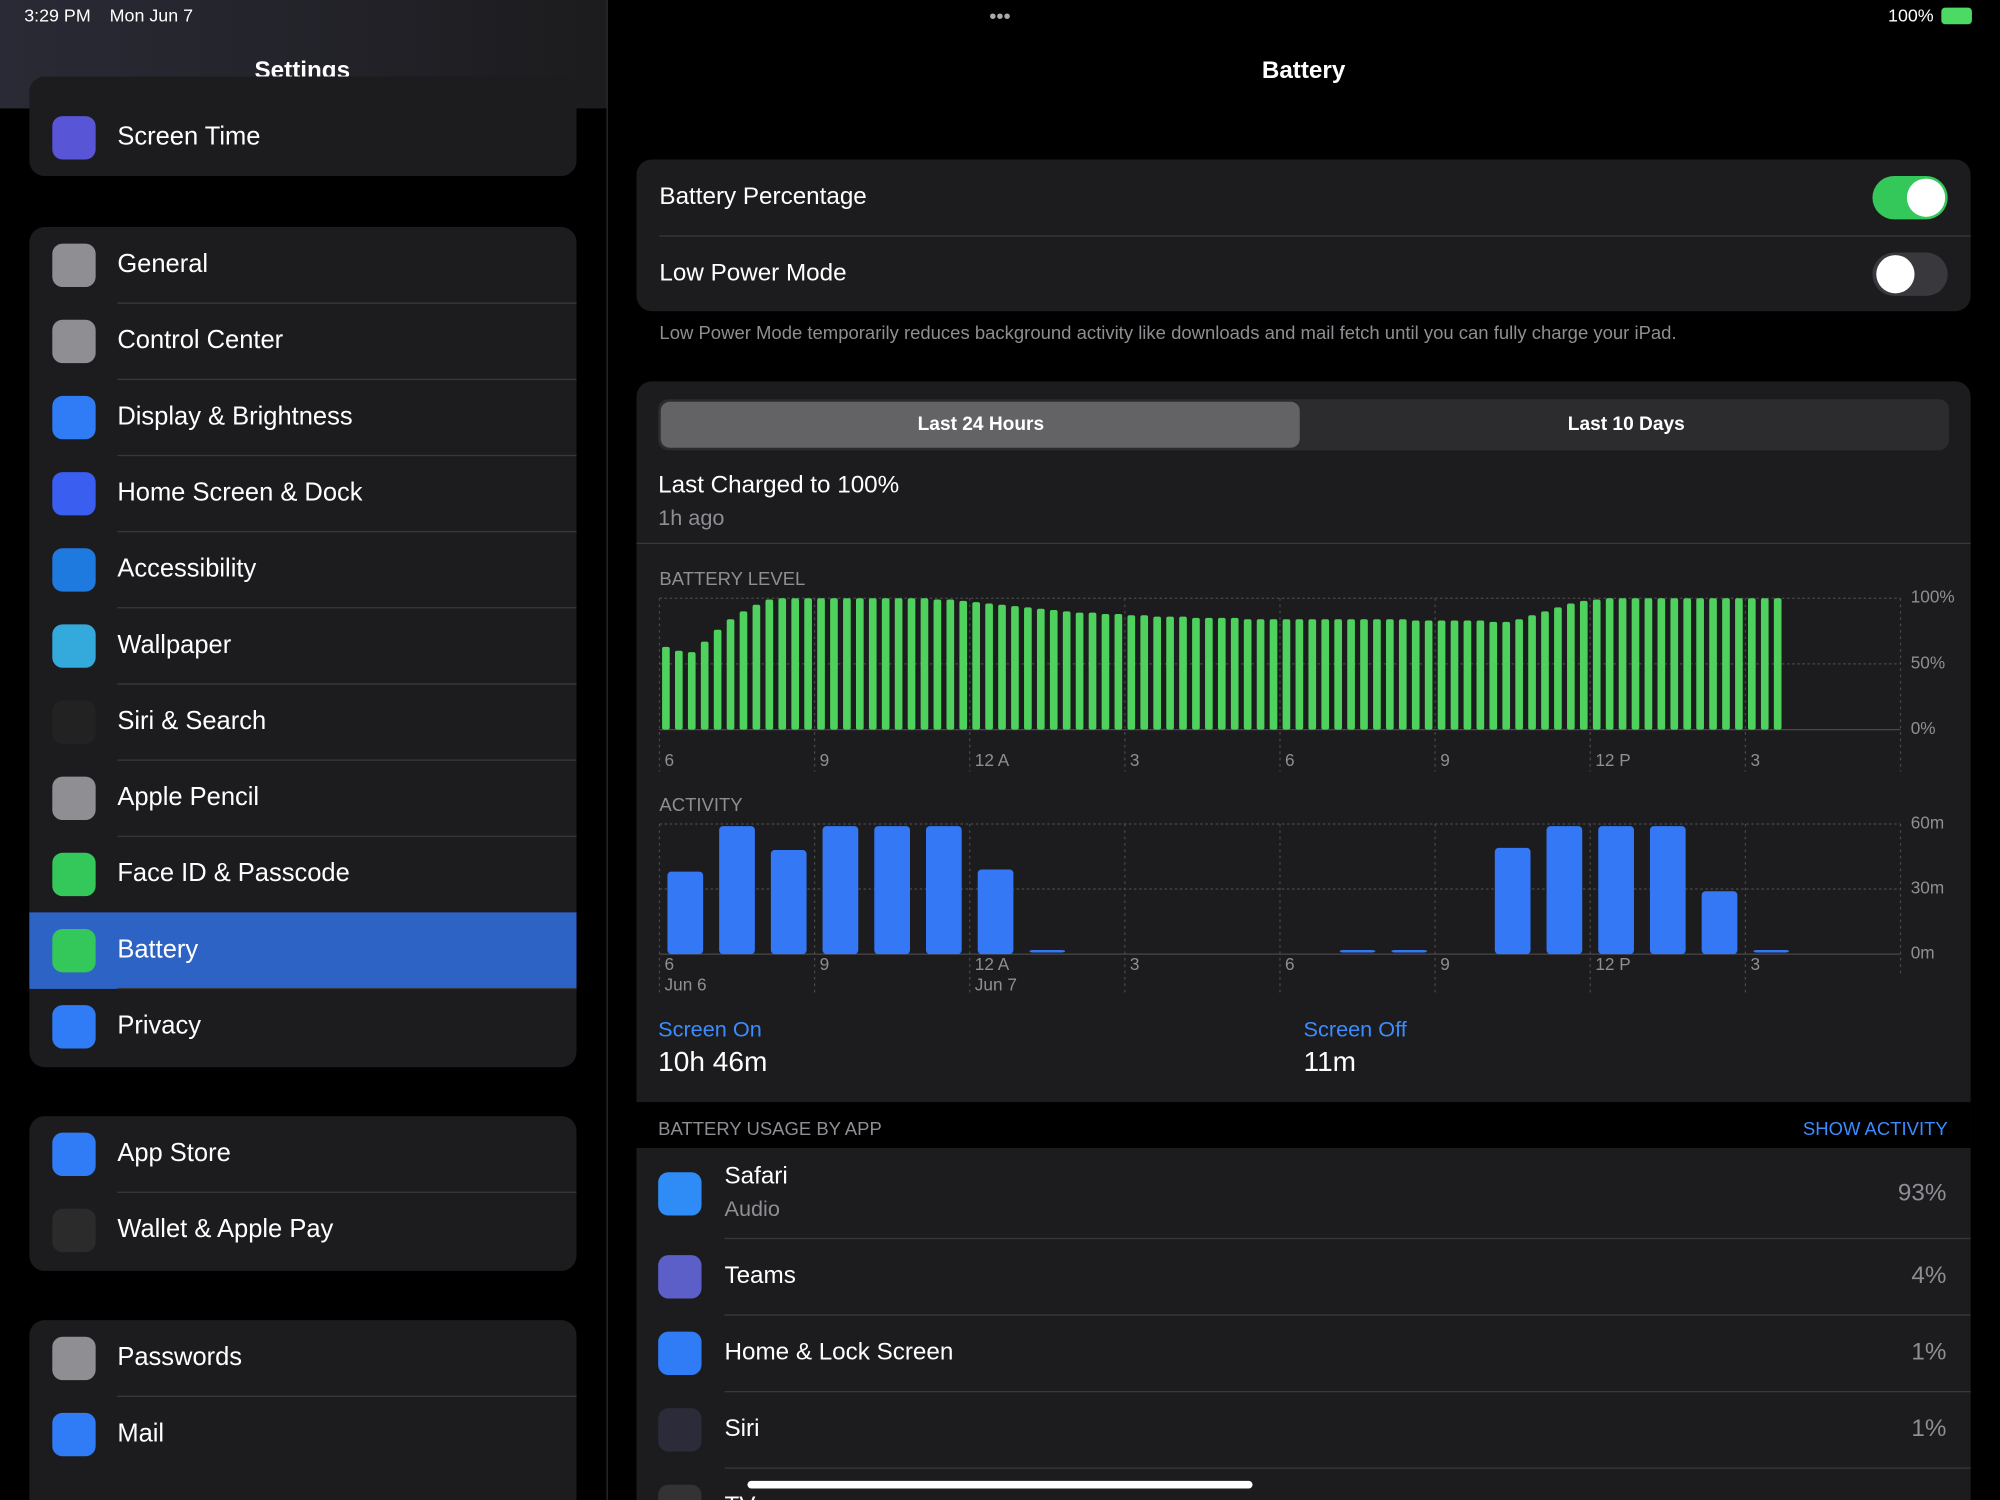 The height and width of the screenshot is (1500, 2000). What do you see at coordinates (151, 15) in the screenshot?
I see `status-date: Mon Jun 7` at bounding box center [151, 15].